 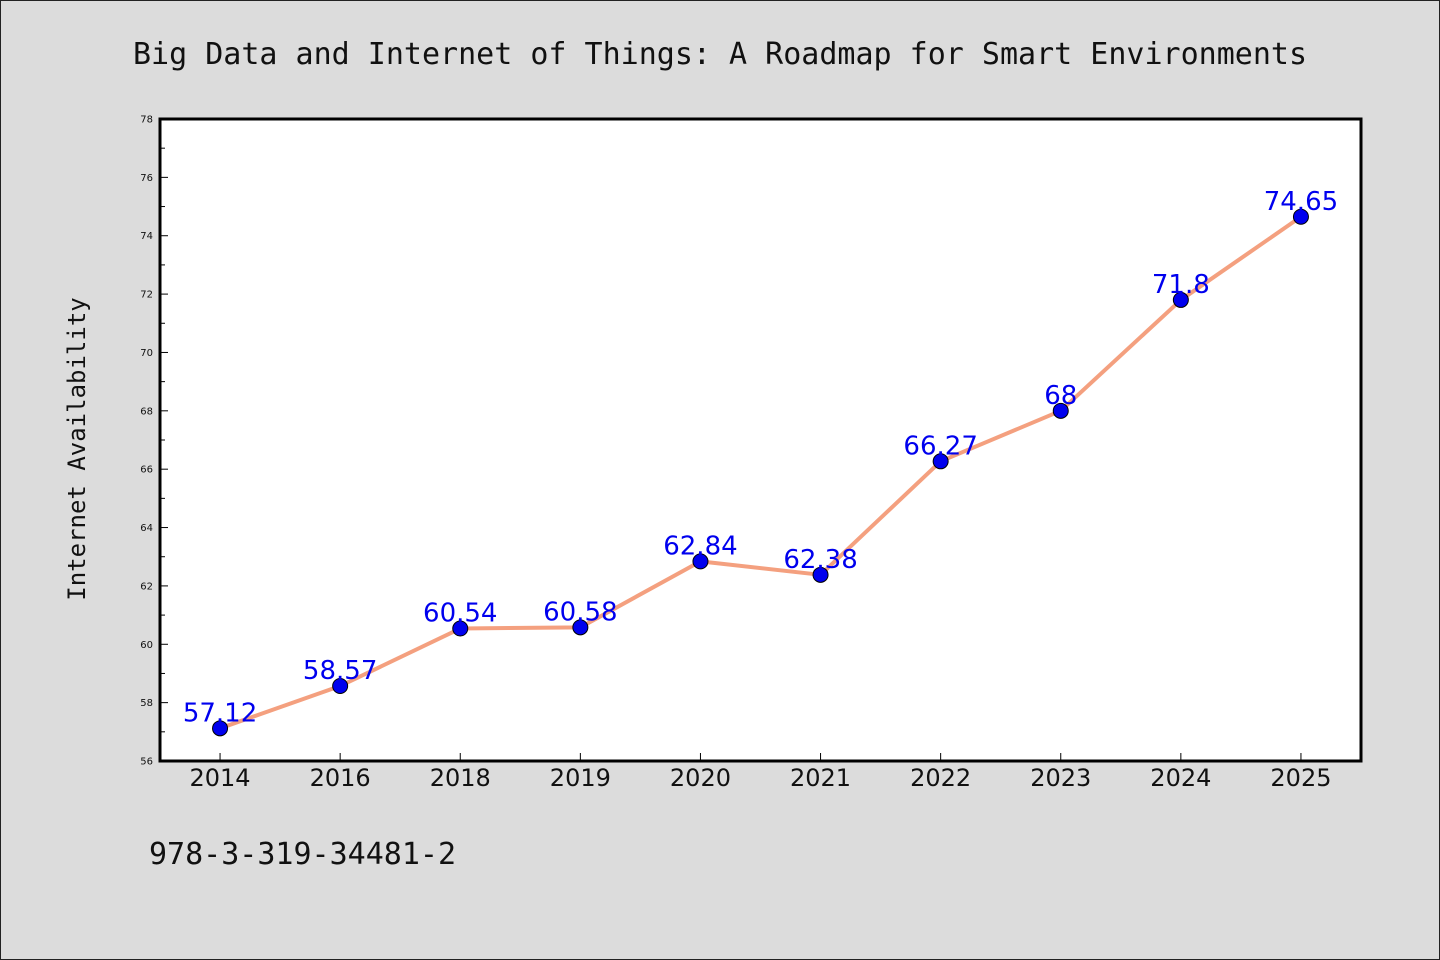 What do you see at coordinates (220, 713) in the screenshot?
I see `data-label: 57.12` at bounding box center [220, 713].